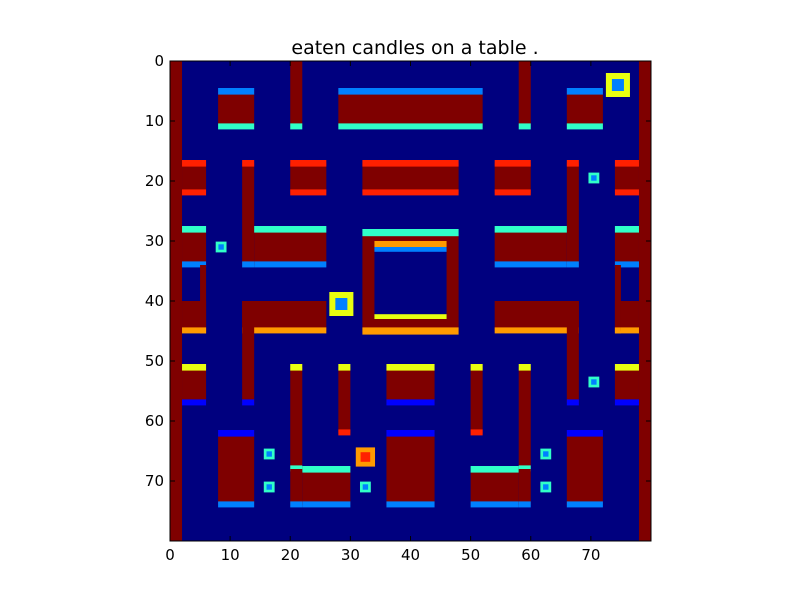 The width and height of the screenshot is (800, 600). Describe the element at coordinates (159, 61) in the screenshot. I see `y-tick-label: 0` at that location.